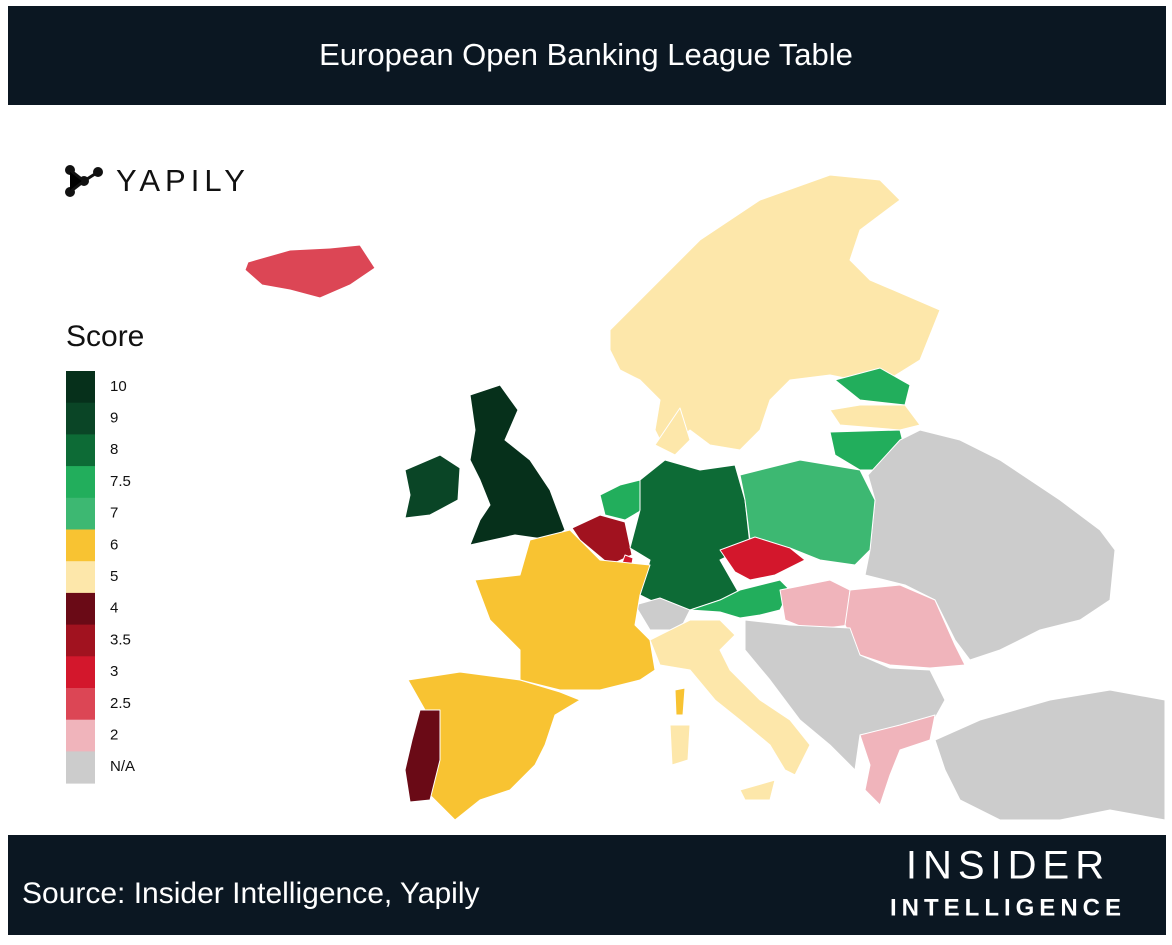 This screenshot has width=1172, height=945. Describe the element at coordinates (122, 766) in the screenshot. I see `legend-label: N/A` at that location.